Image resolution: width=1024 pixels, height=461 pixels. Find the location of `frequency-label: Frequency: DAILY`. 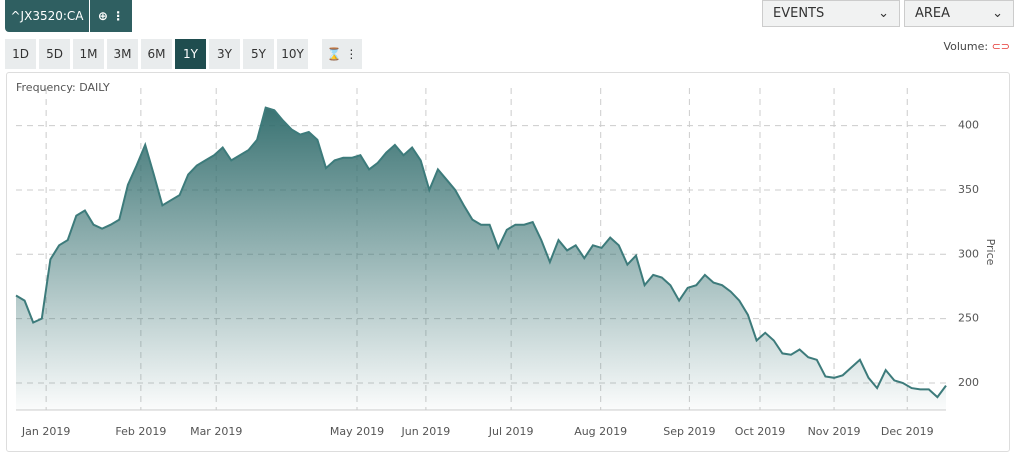

frequency-label: Frequency: DAILY is located at coordinates (63, 87).